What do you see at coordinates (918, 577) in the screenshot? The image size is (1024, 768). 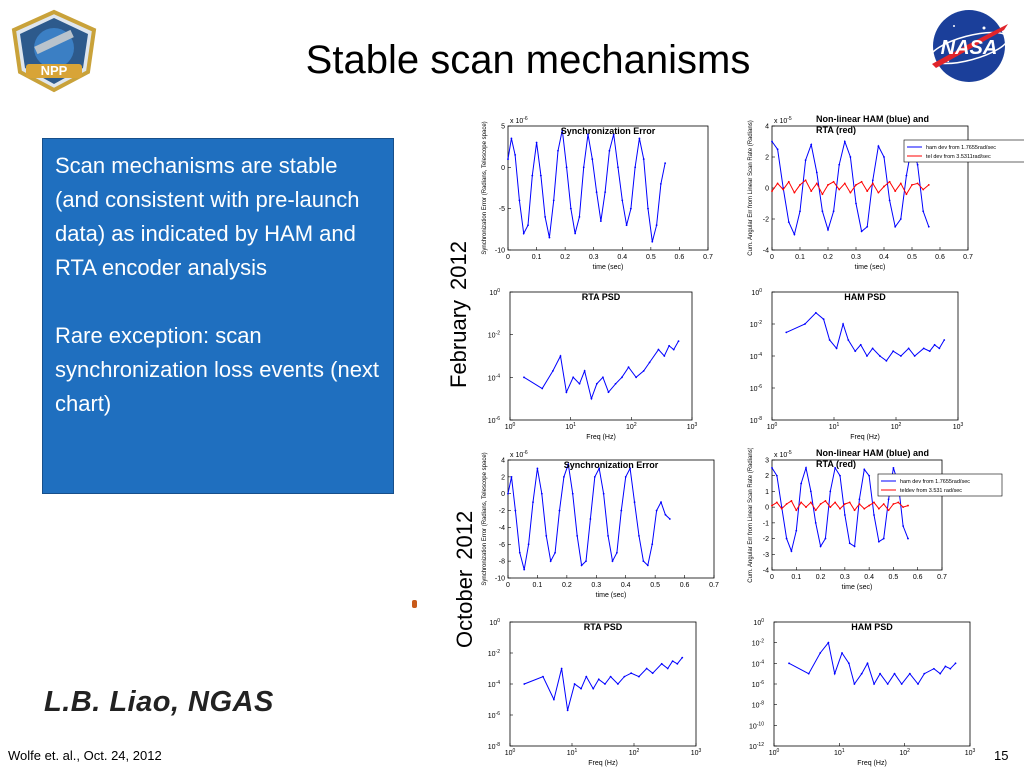 I see `x-tick-label: 0.6` at bounding box center [918, 577].